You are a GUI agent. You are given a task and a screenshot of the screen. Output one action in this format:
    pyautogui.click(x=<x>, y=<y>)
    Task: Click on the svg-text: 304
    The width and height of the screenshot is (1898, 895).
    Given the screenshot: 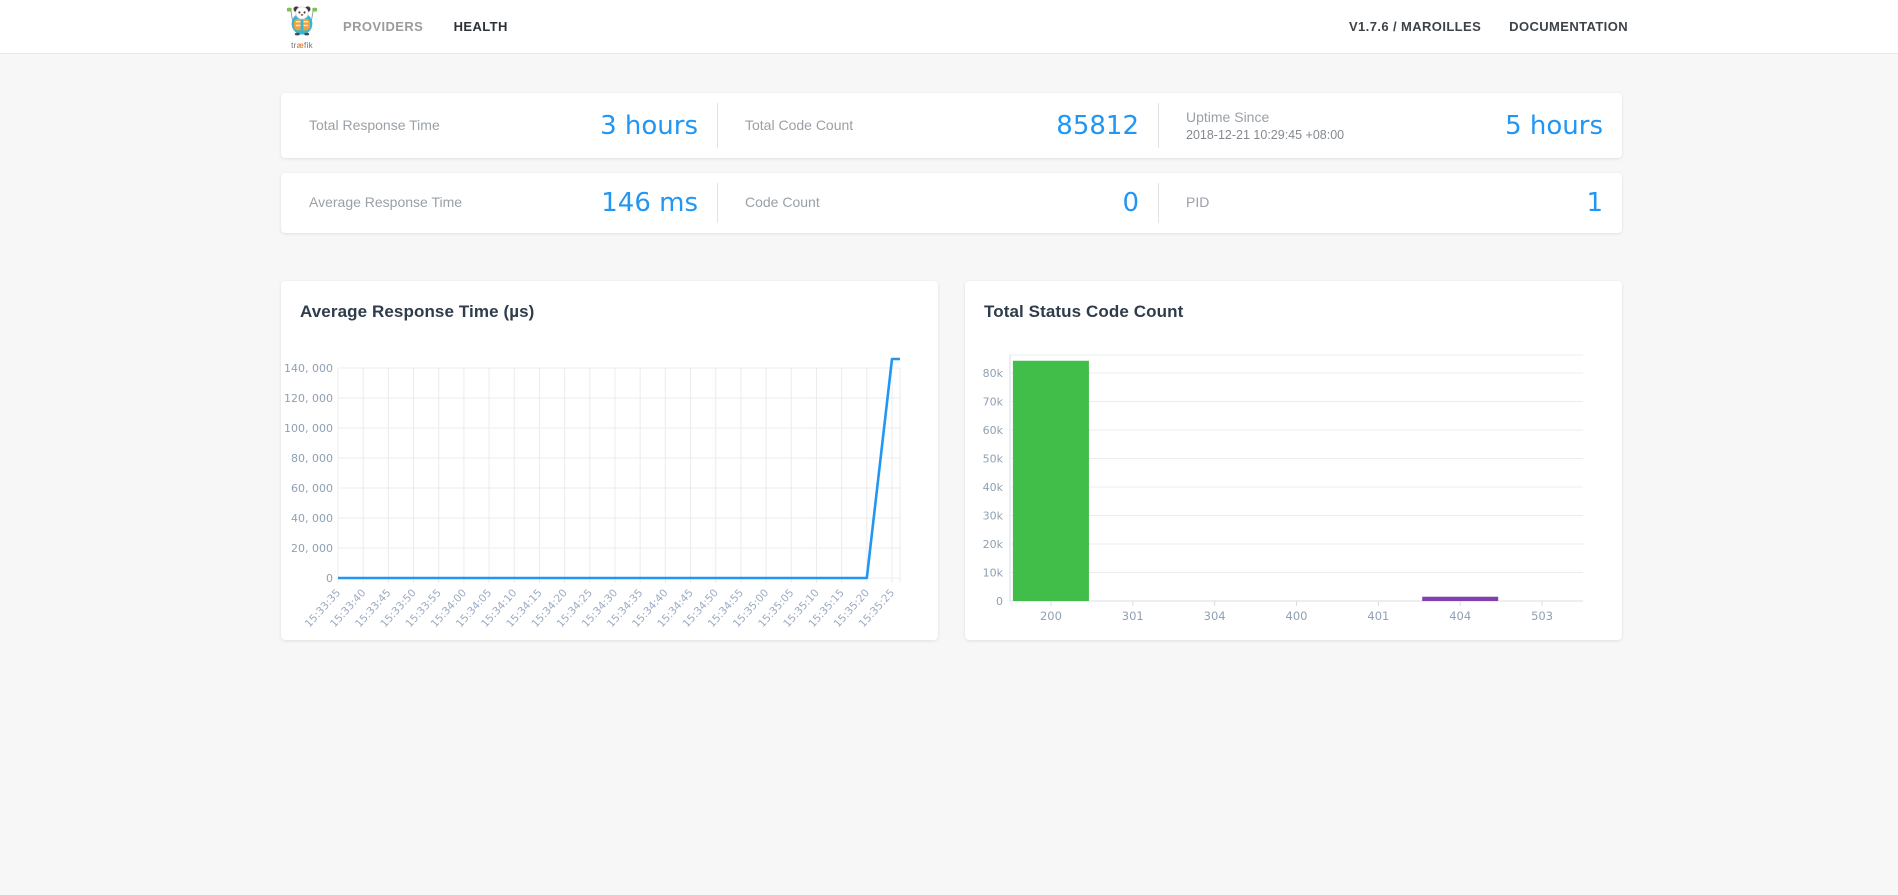 What is the action you would take?
    pyautogui.click(x=1215, y=616)
    